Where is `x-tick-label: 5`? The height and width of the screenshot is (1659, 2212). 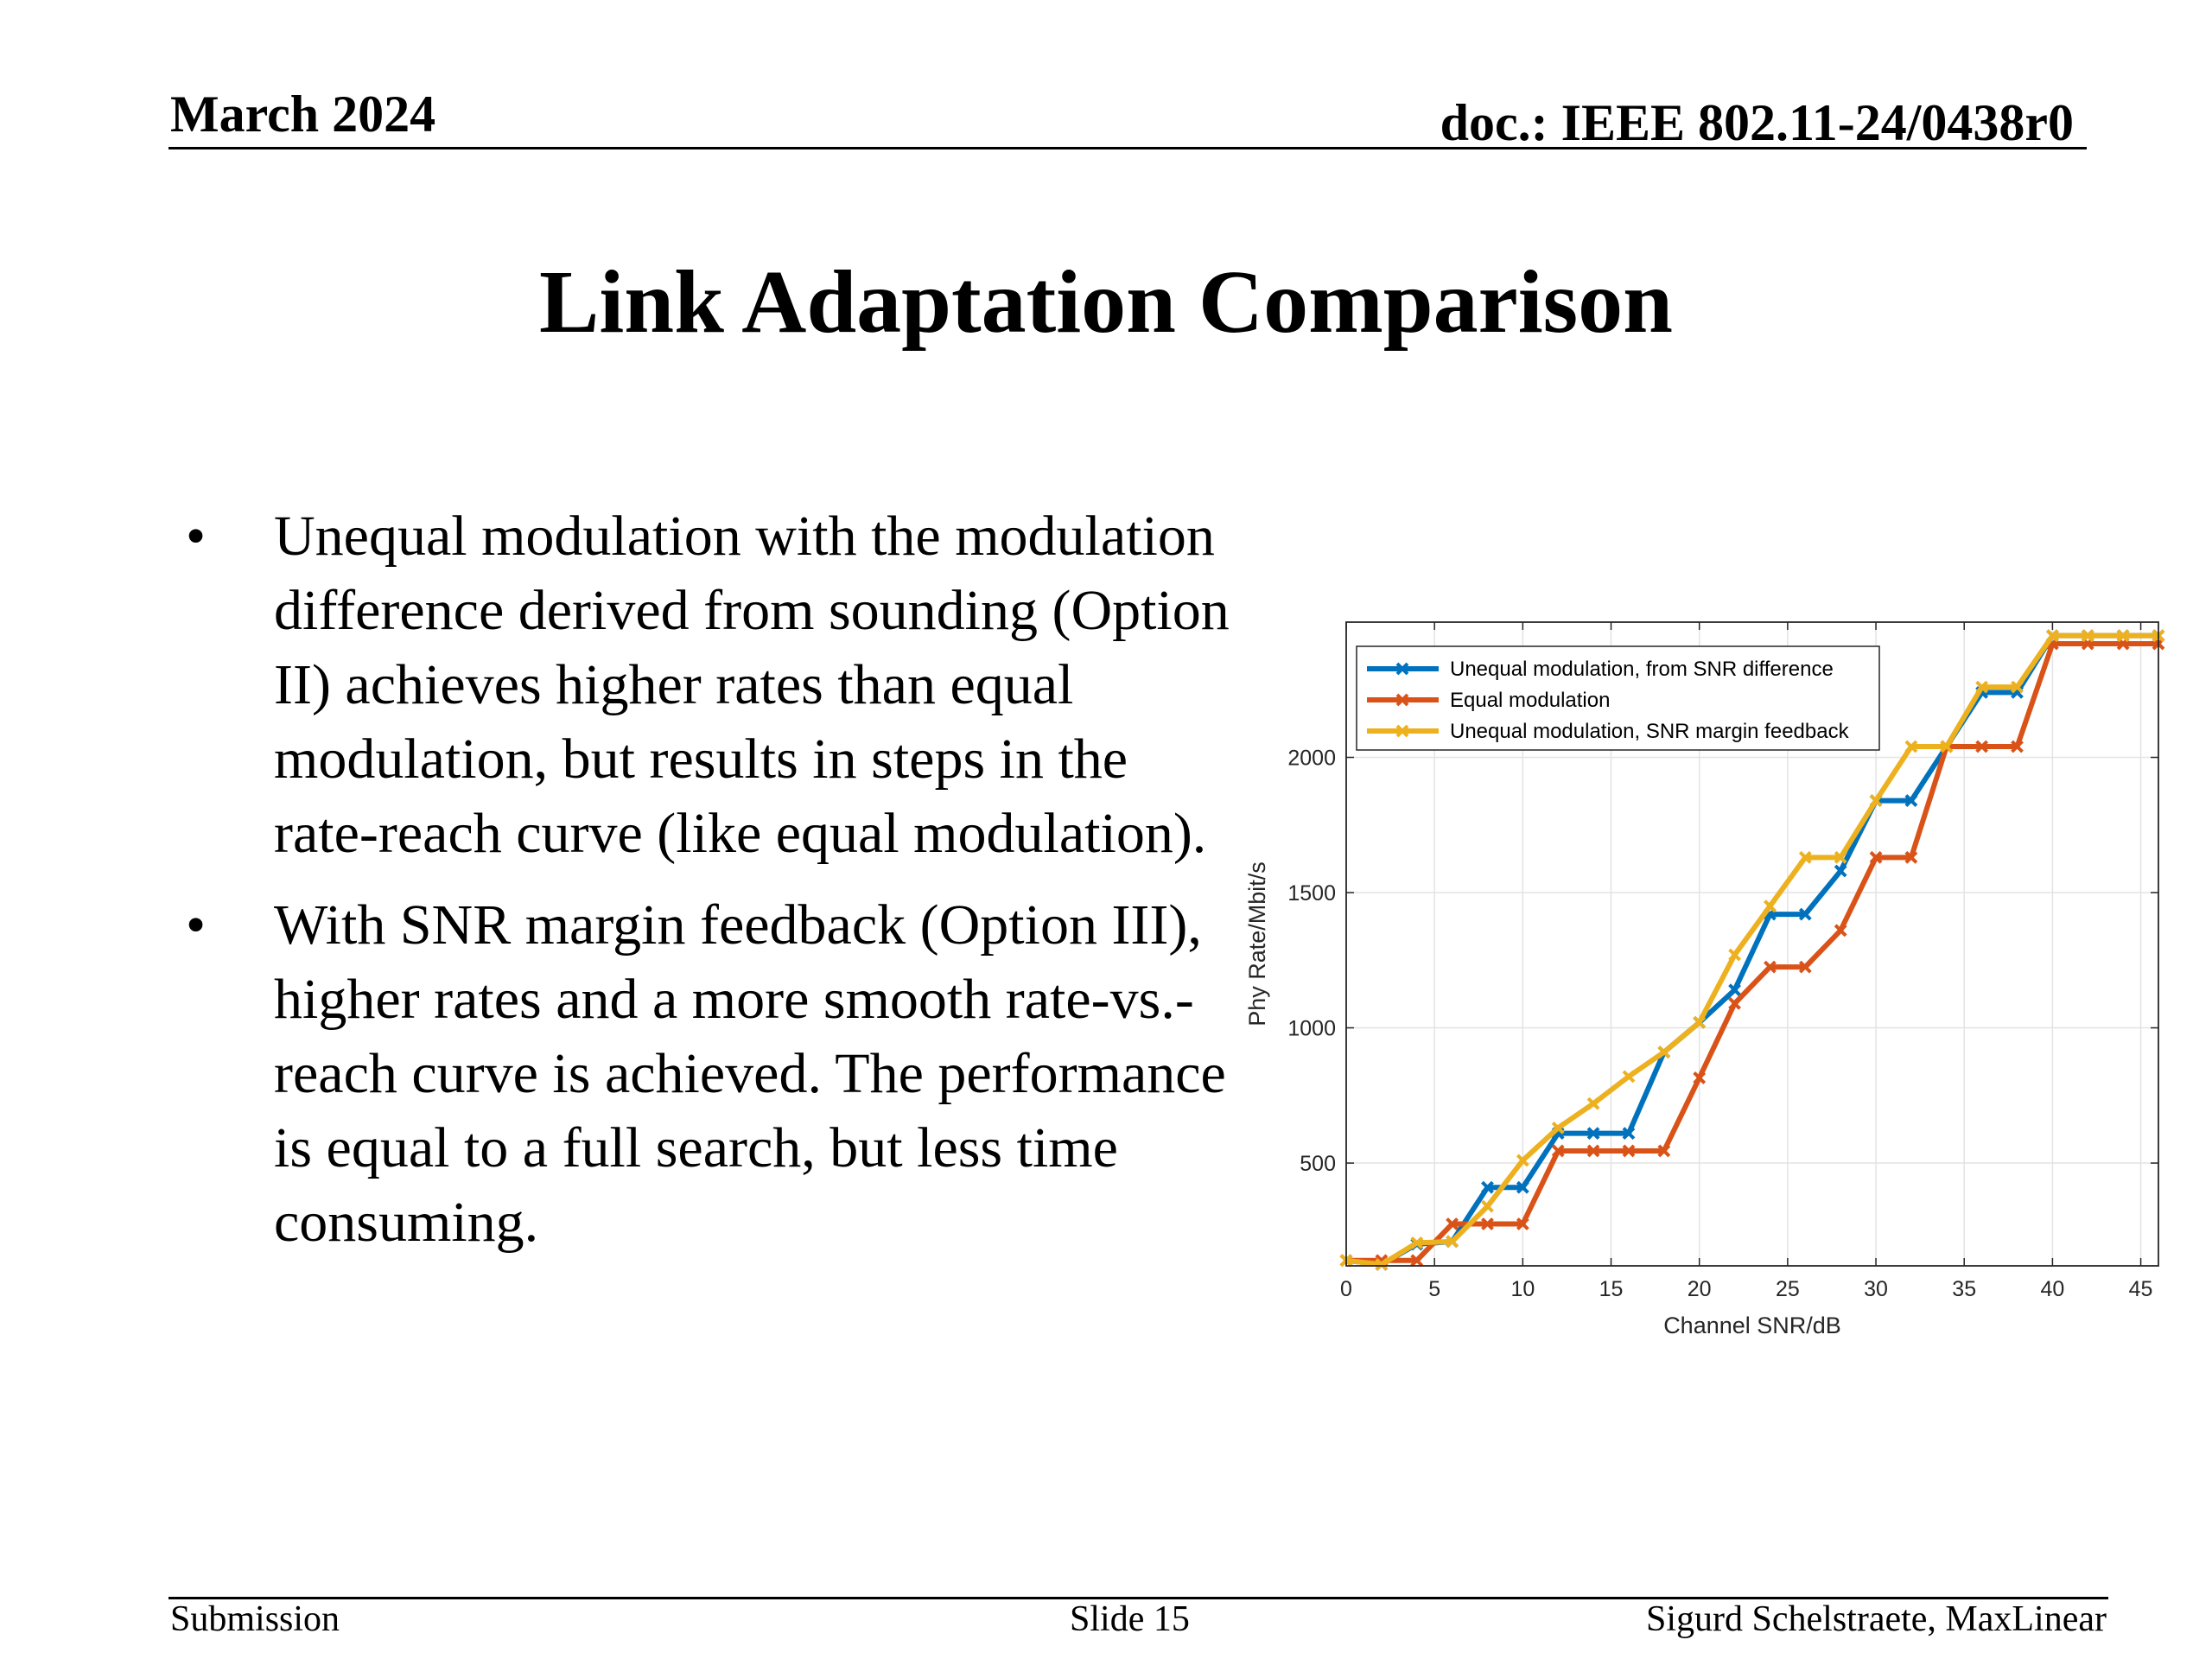
x-tick-label: 5 is located at coordinates (1434, 1289).